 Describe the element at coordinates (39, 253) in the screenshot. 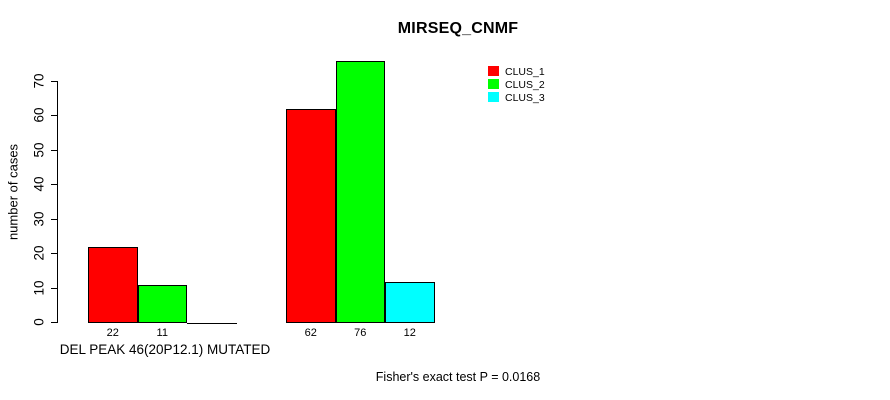

I see `y-tick-label: 20` at that location.